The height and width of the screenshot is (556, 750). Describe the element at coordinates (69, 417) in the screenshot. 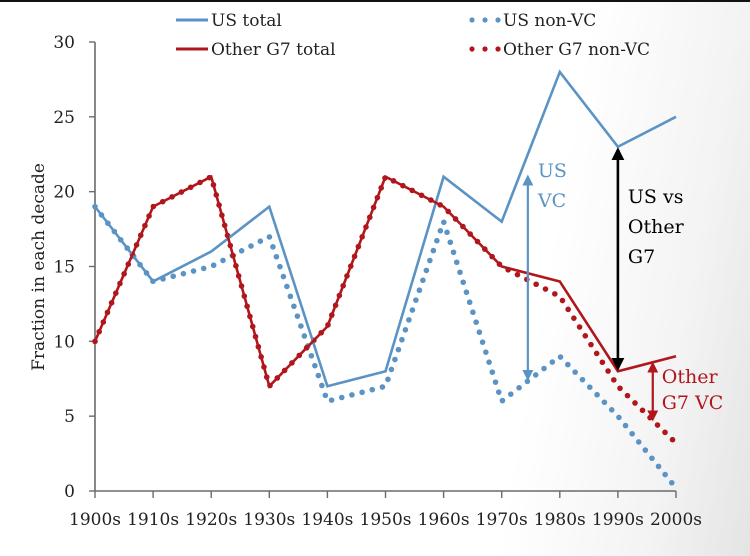

I see `y-tick-label: 5` at that location.